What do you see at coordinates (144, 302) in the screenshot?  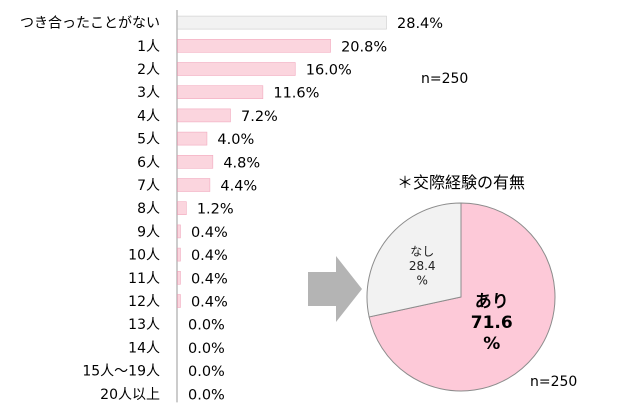 I see `category-label: 12人` at bounding box center [144, 302].